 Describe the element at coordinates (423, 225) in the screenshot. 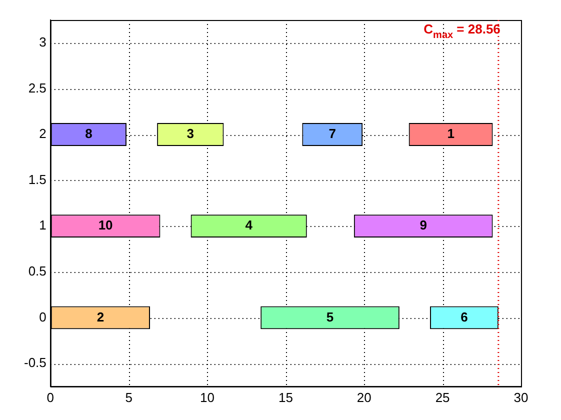

I see `series-label: 9` at that location.